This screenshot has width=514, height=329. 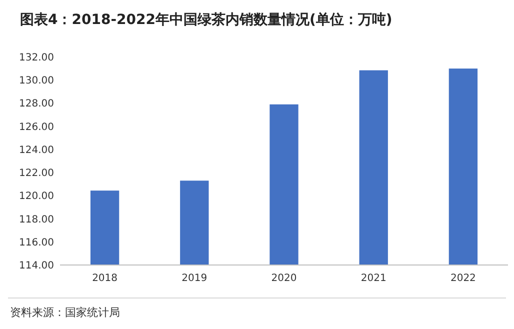 What do you see at coordinates (36, 150) in the screenshot?
I see `y-tick-label: 124.00` at bounding box center [36, 150].